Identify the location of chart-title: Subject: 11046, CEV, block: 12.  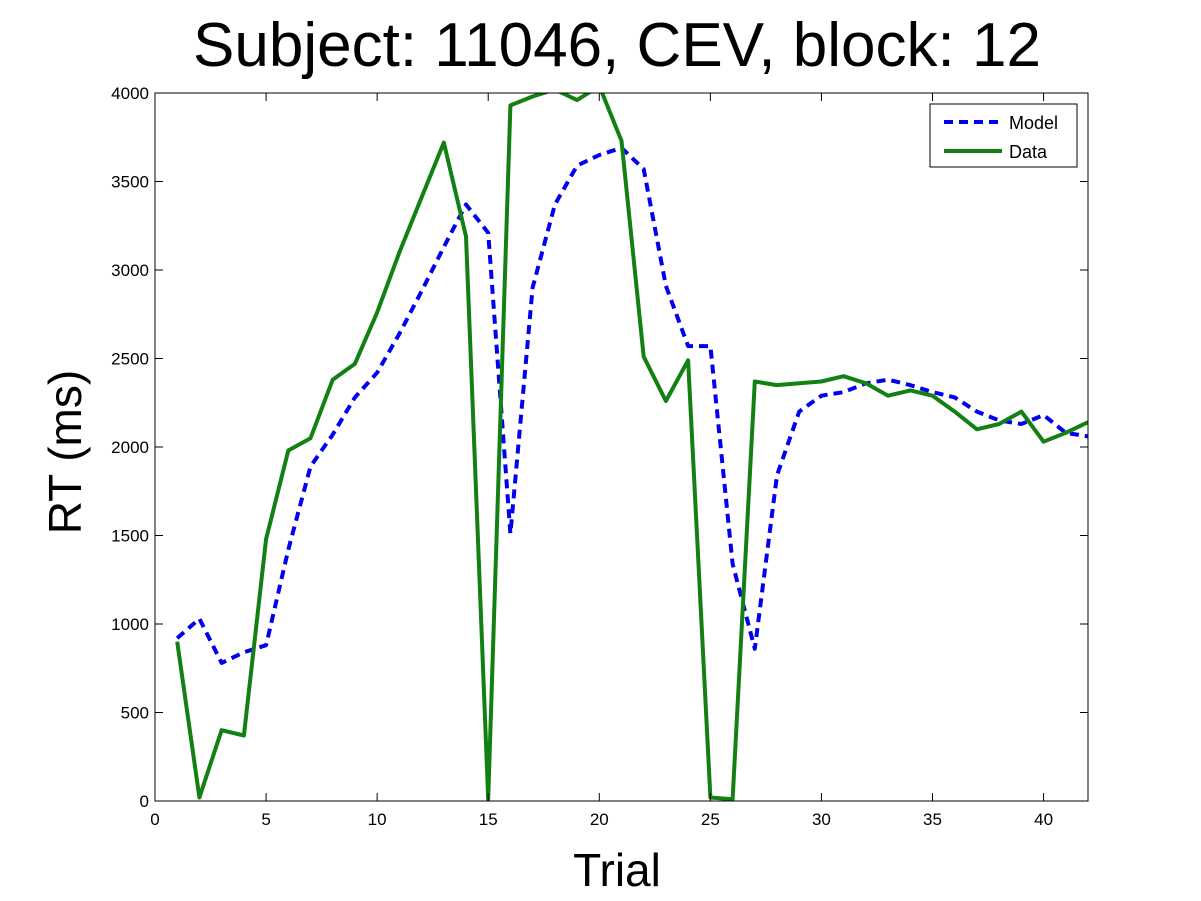
(617, 45).